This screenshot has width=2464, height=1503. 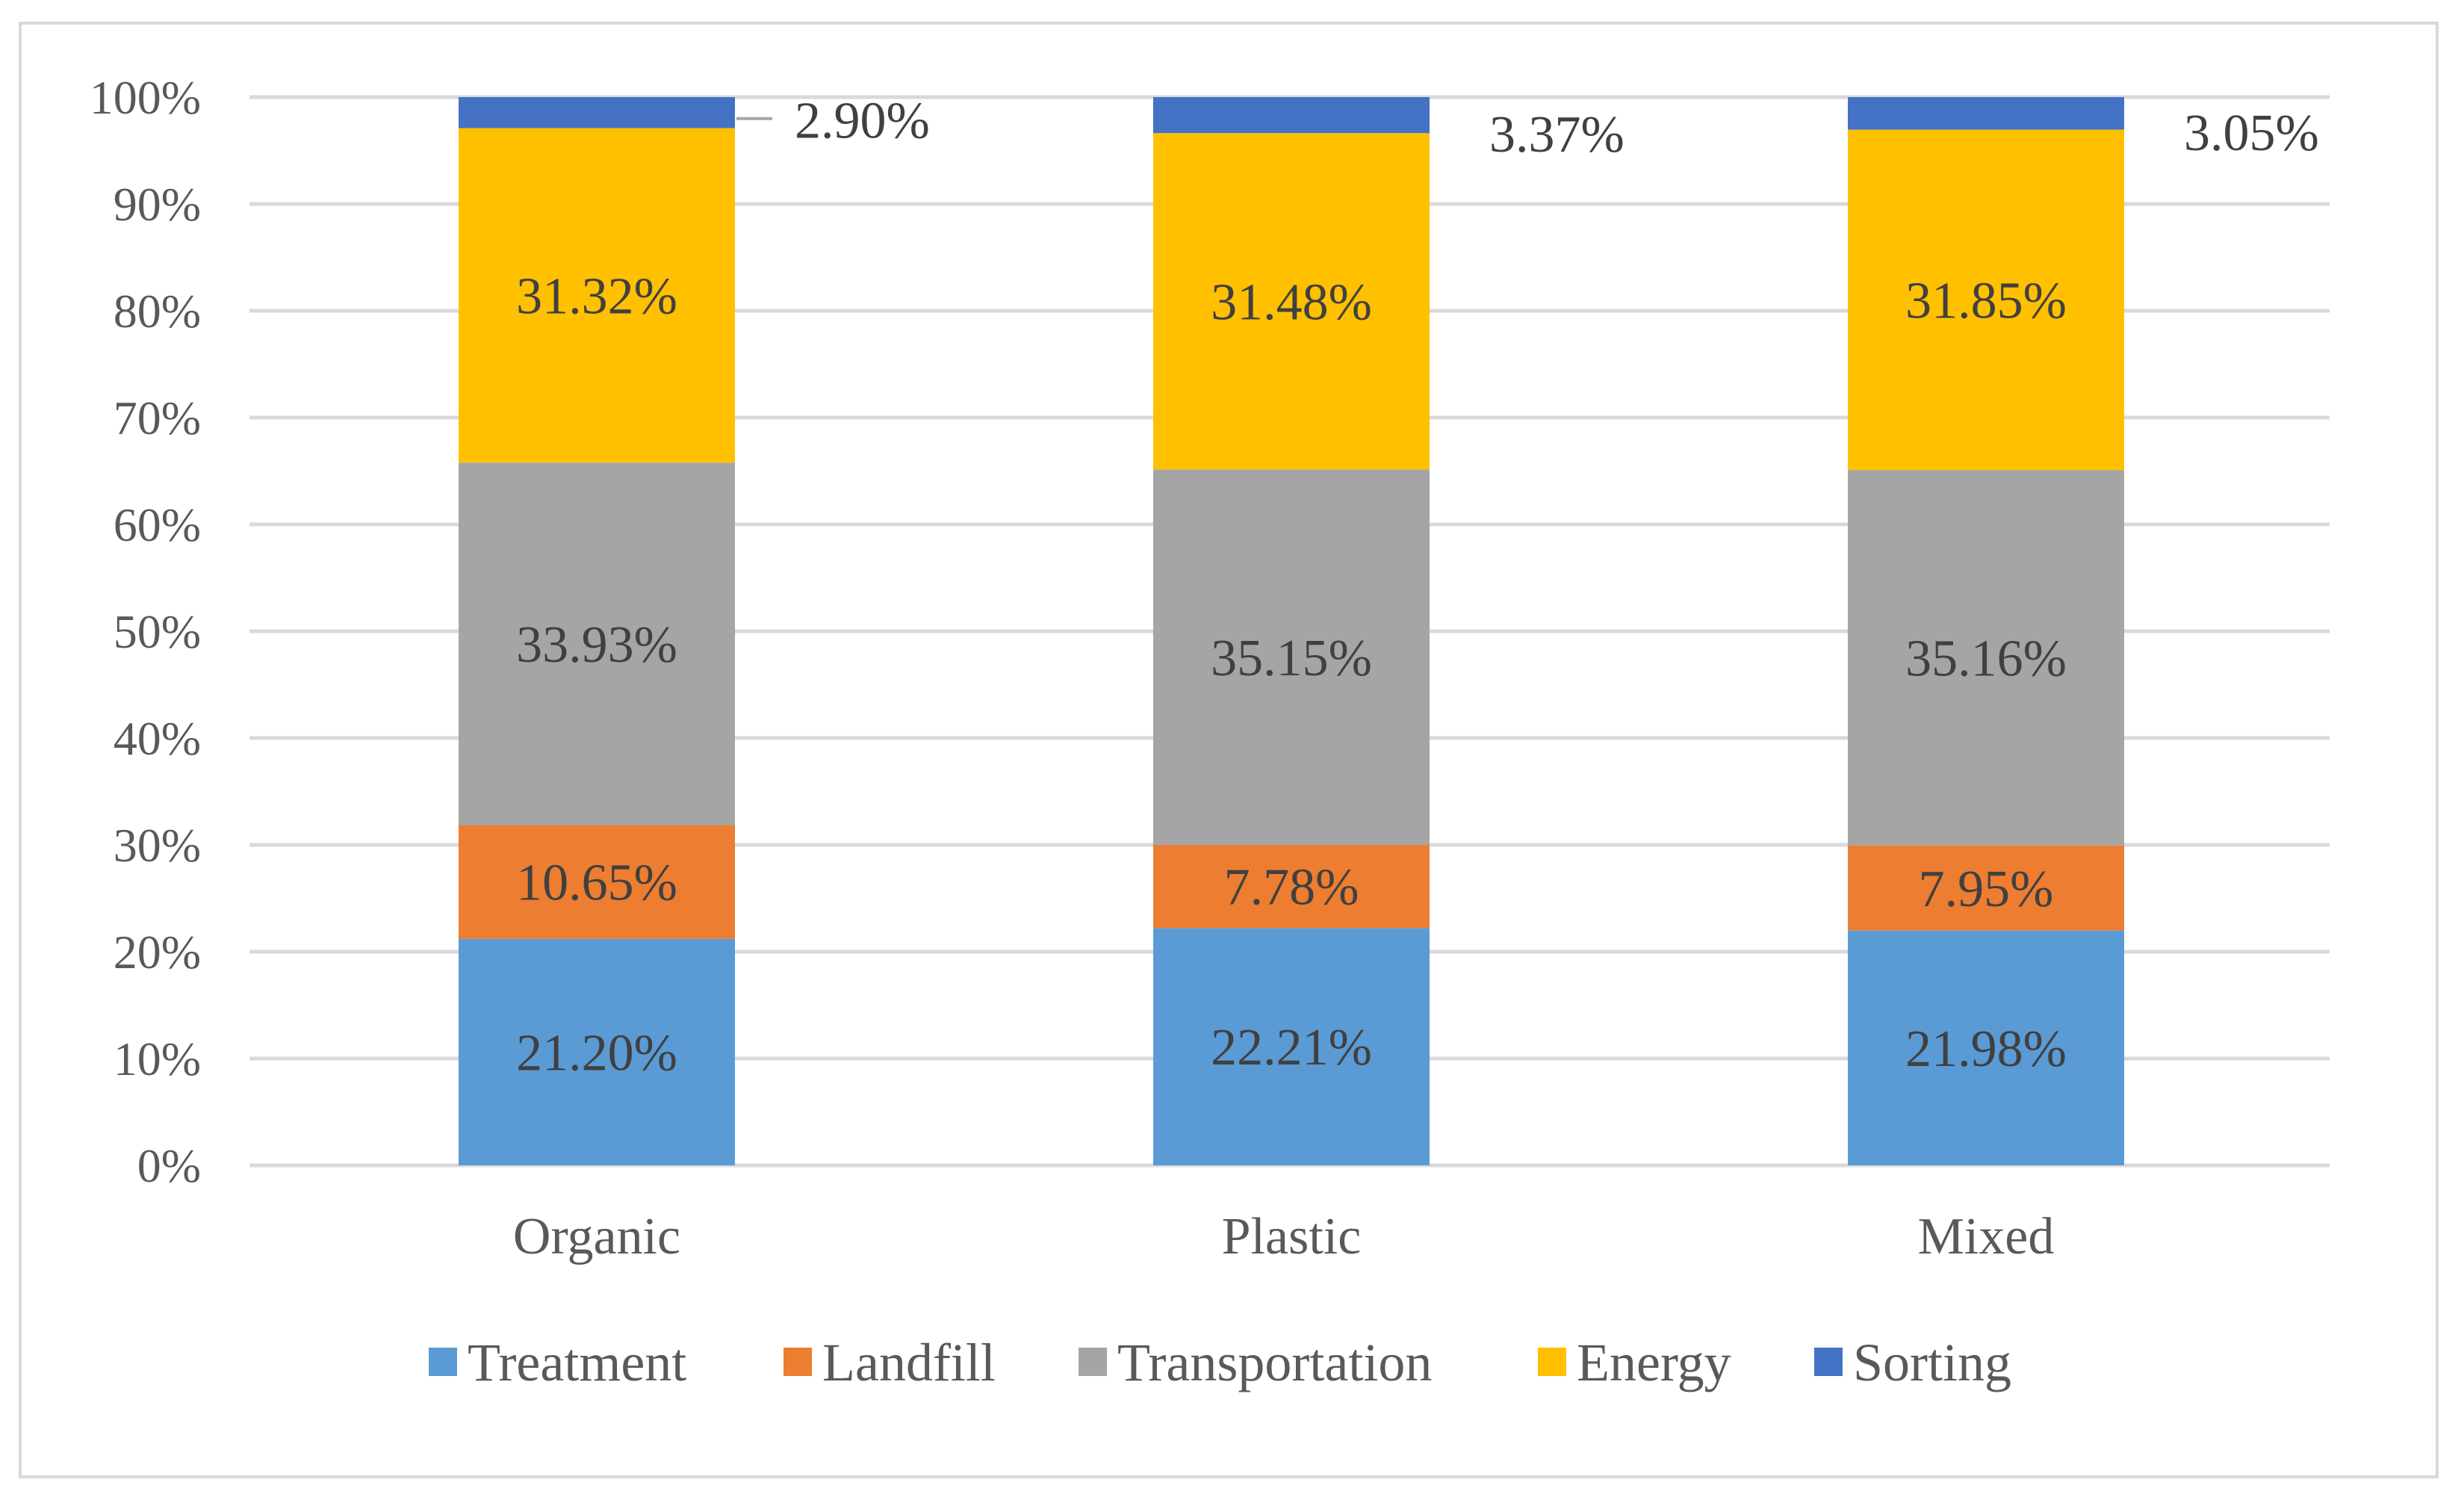 I want to click on y-tick-label: 100%, so click(x=145, y=98).